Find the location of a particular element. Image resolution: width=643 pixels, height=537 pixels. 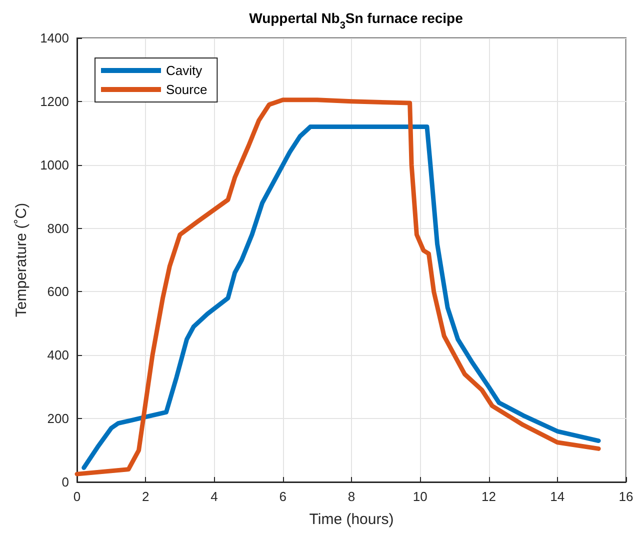

x-tick-label: 6 is located at coordinates (282, 496).